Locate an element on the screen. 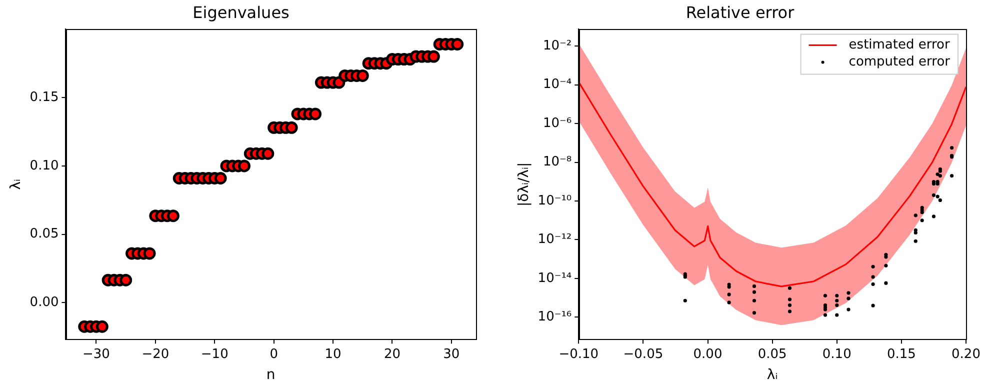  x-tick-label: −10 is located at coordinates (214, 354).